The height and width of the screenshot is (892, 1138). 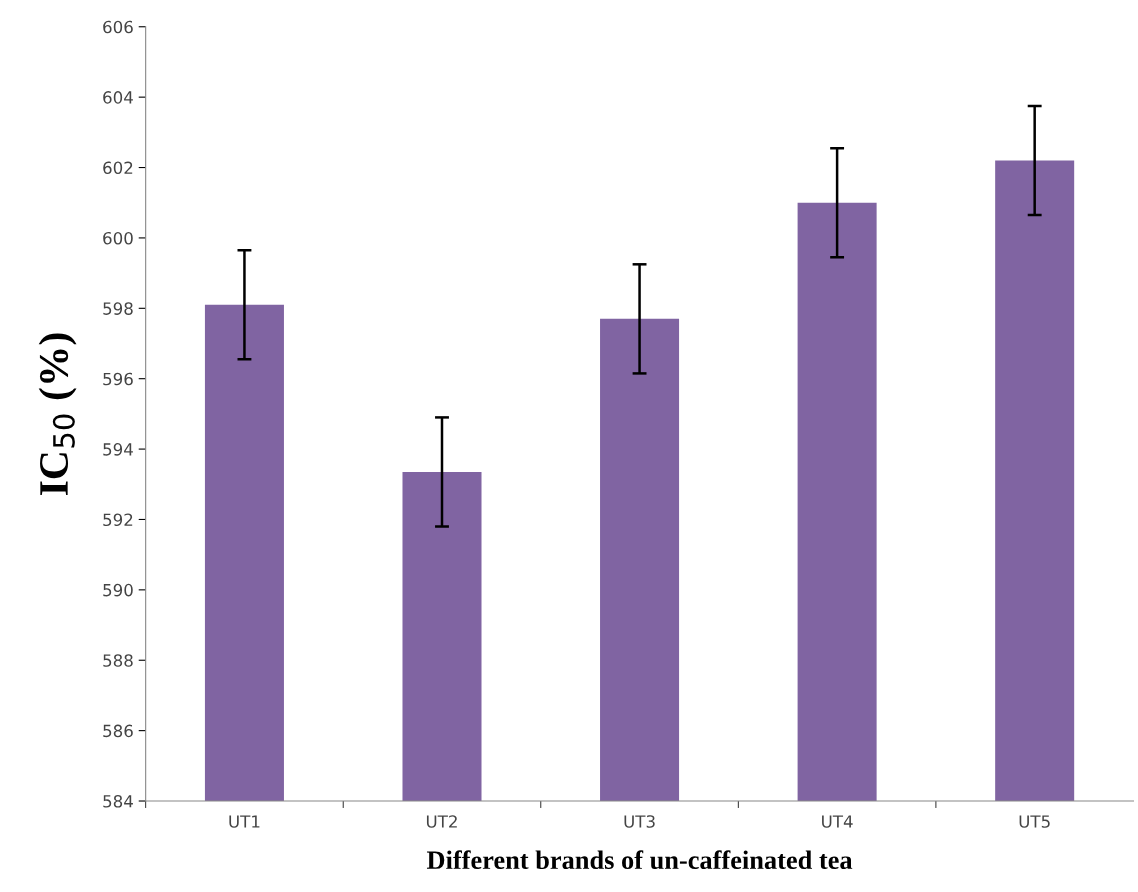 I want to click on y-tick-label: 604, so click(x=118, y=97).